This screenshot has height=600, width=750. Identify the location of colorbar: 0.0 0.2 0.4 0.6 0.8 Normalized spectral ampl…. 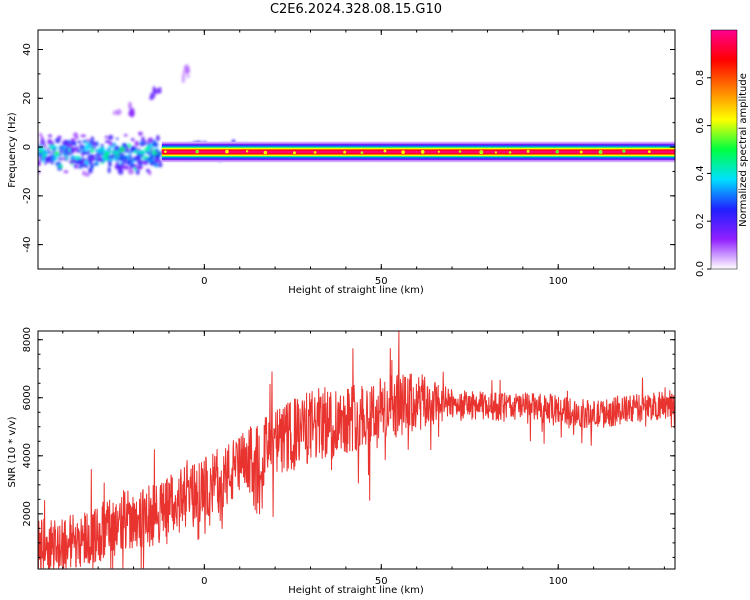
(722, 153).